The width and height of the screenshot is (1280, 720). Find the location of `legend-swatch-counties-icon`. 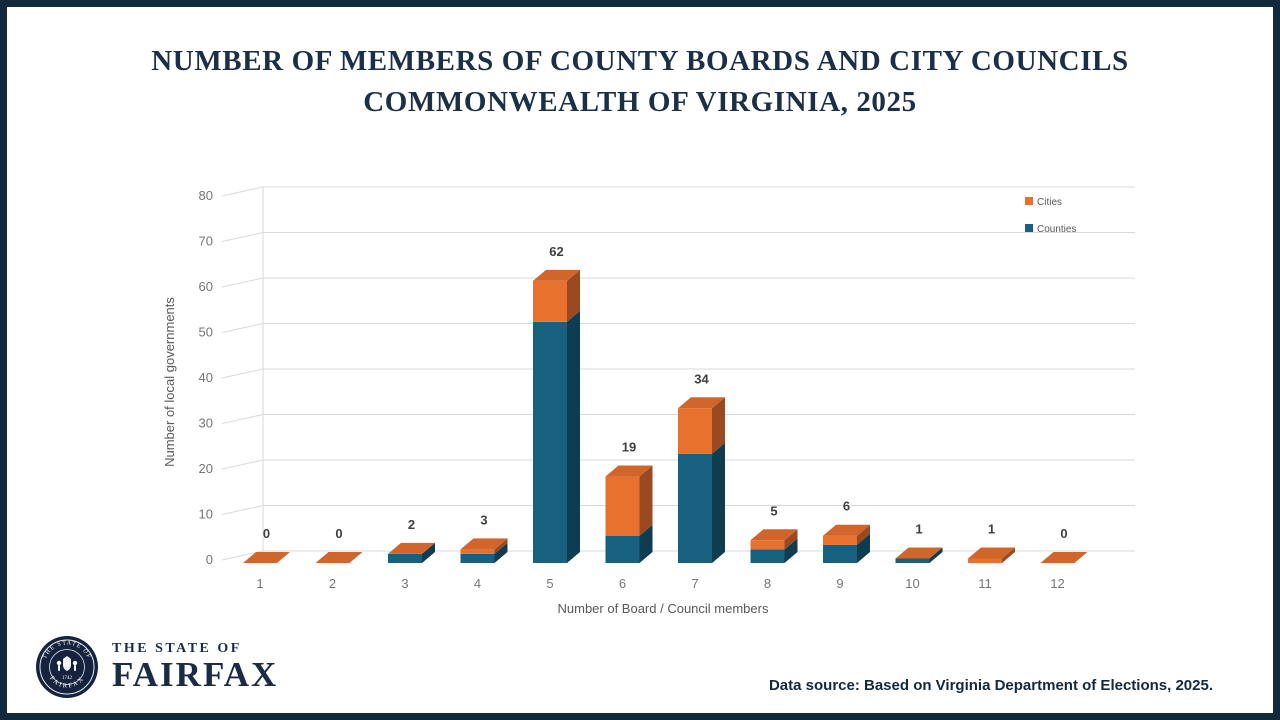

legend-swatch-counties-icon is located at coordinates (1029, 228).